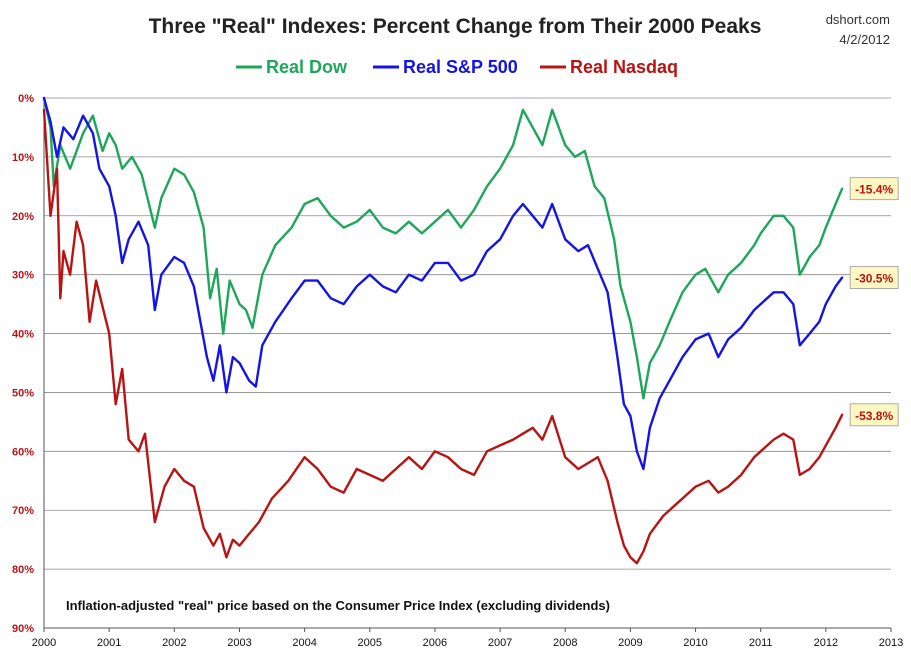 This screenshot has height=662, width=911. What do you see at coordinates (460, 67) in the screenshot?
I see `legend-label: Real S&P 500` at bounding box center [460, 67].